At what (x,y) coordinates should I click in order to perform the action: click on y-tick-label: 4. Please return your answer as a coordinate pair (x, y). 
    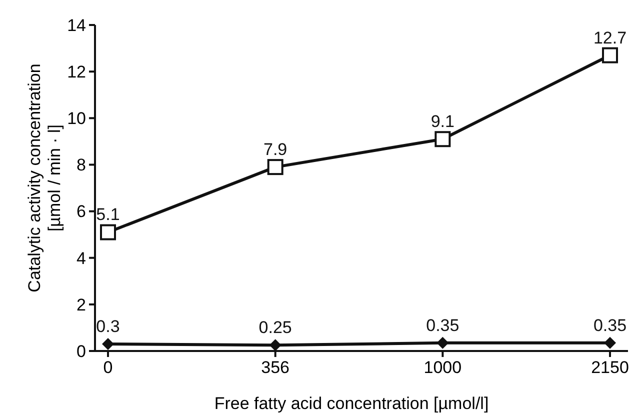
    Looking at the image, I should click on (81, 258).